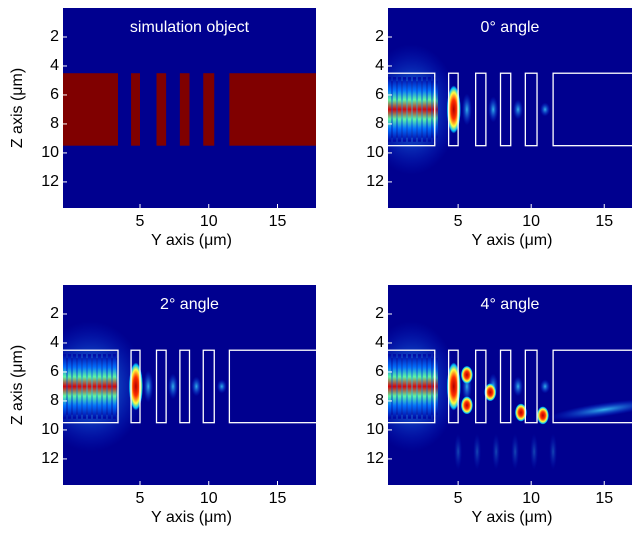  I want to click on panel-title: 2° angle, so click(189, 304).